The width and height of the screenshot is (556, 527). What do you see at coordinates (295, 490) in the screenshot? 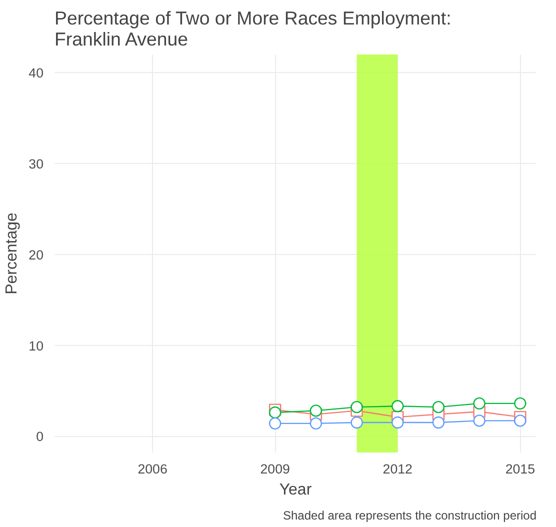
I see `x-axis-title: Year` at bounding box center [295, 490].